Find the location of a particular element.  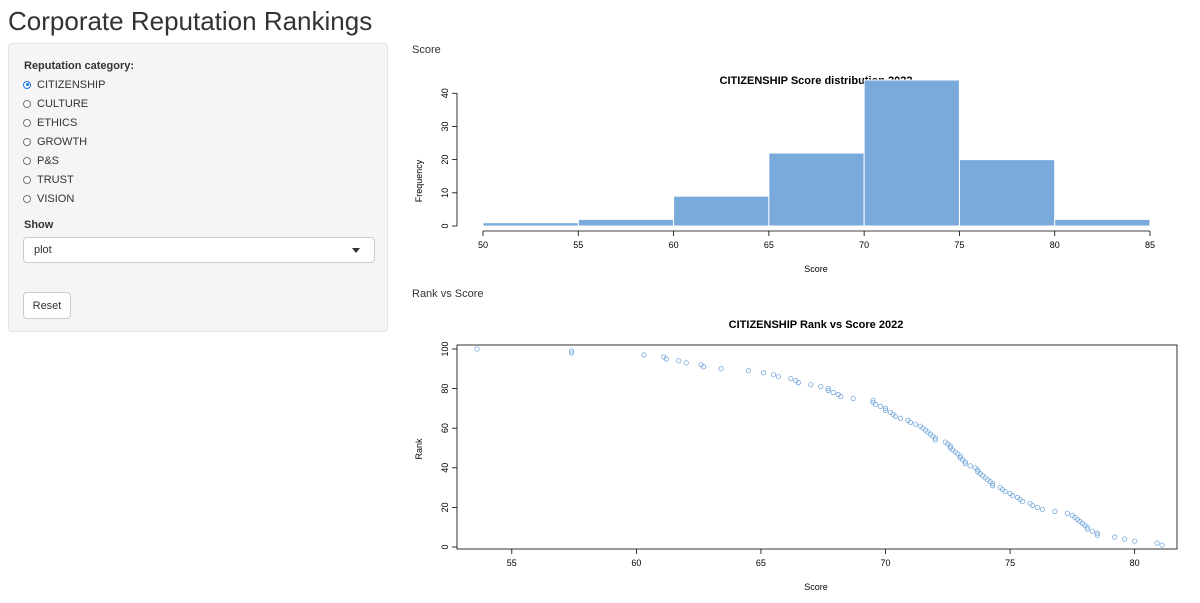

radio-label: P&S is located at coordinates (48, 160).